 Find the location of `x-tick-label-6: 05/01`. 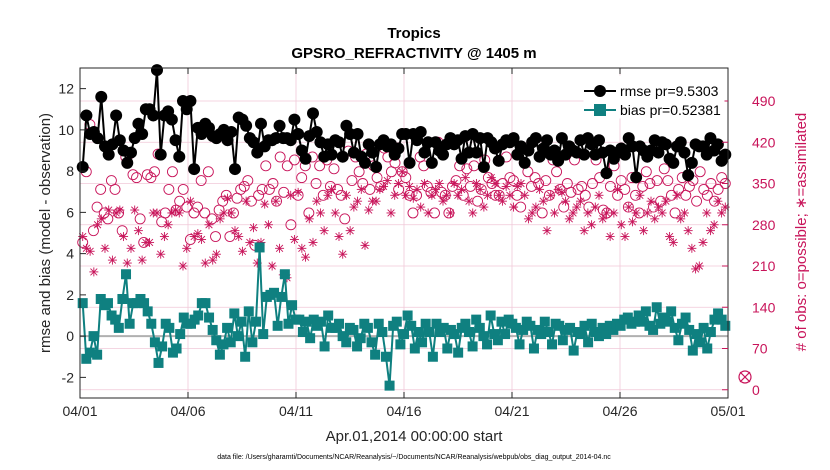

x-tick-label-6: 05/01 is located at coordinates (727, 411).